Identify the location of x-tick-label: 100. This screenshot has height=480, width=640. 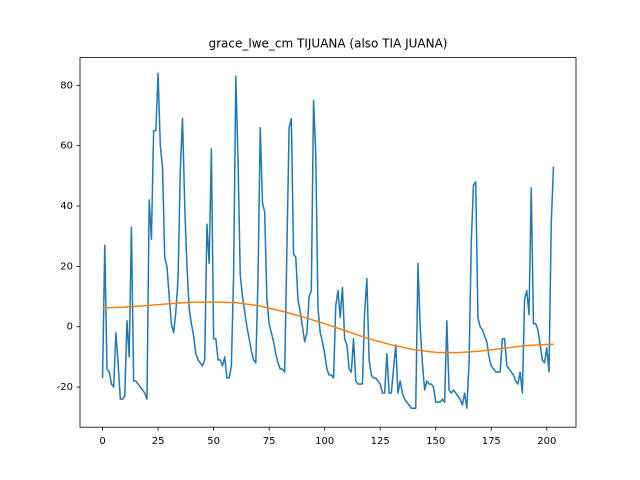
(324, 441).